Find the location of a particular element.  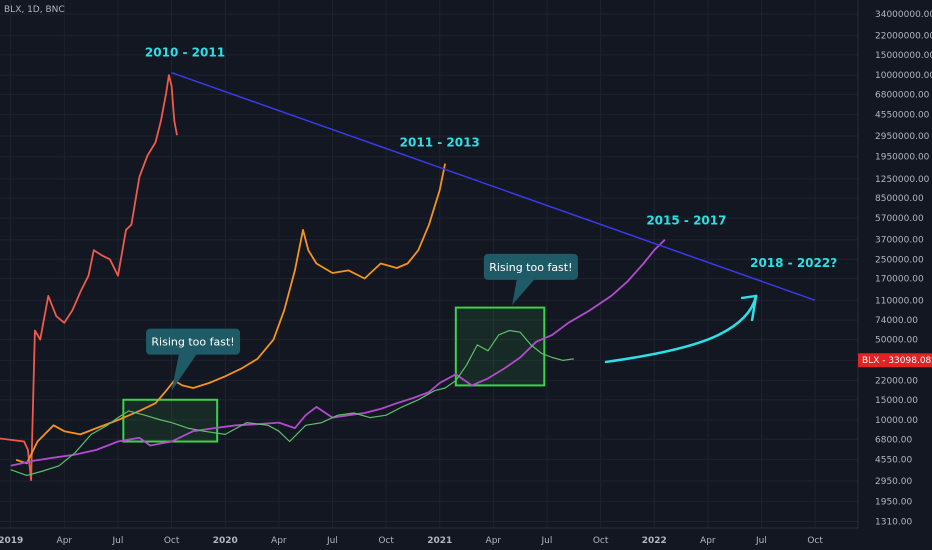

symbol-info: BLX, 1D, BNC is located at coordinates (34, 10).